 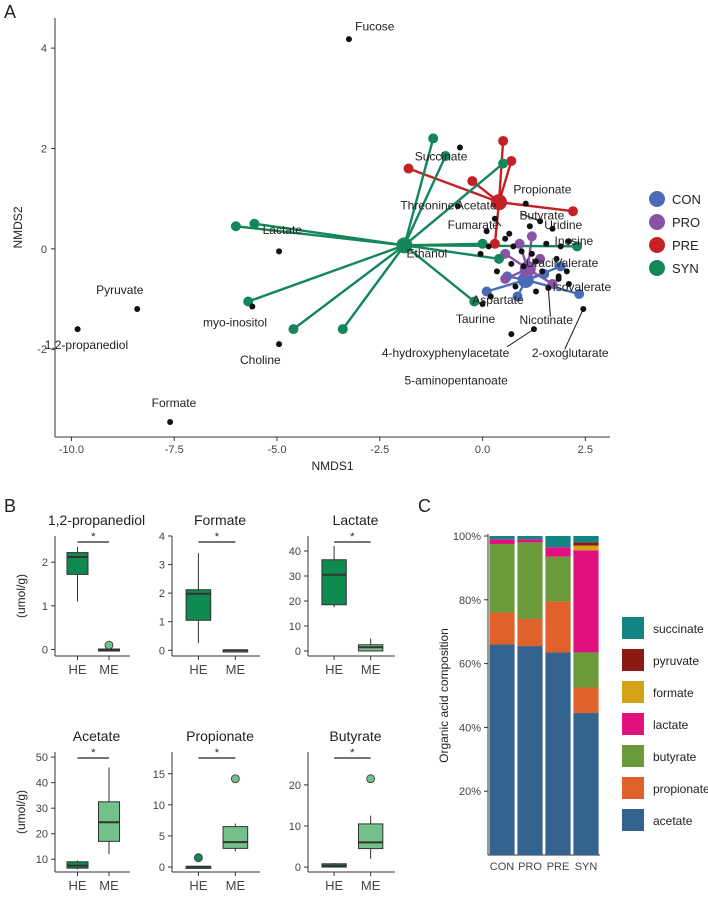 What do you see at coordinates (355, 736) in the screenshot?
I see `boxplot-title: Butyrate` at bounding box center [355, 736].